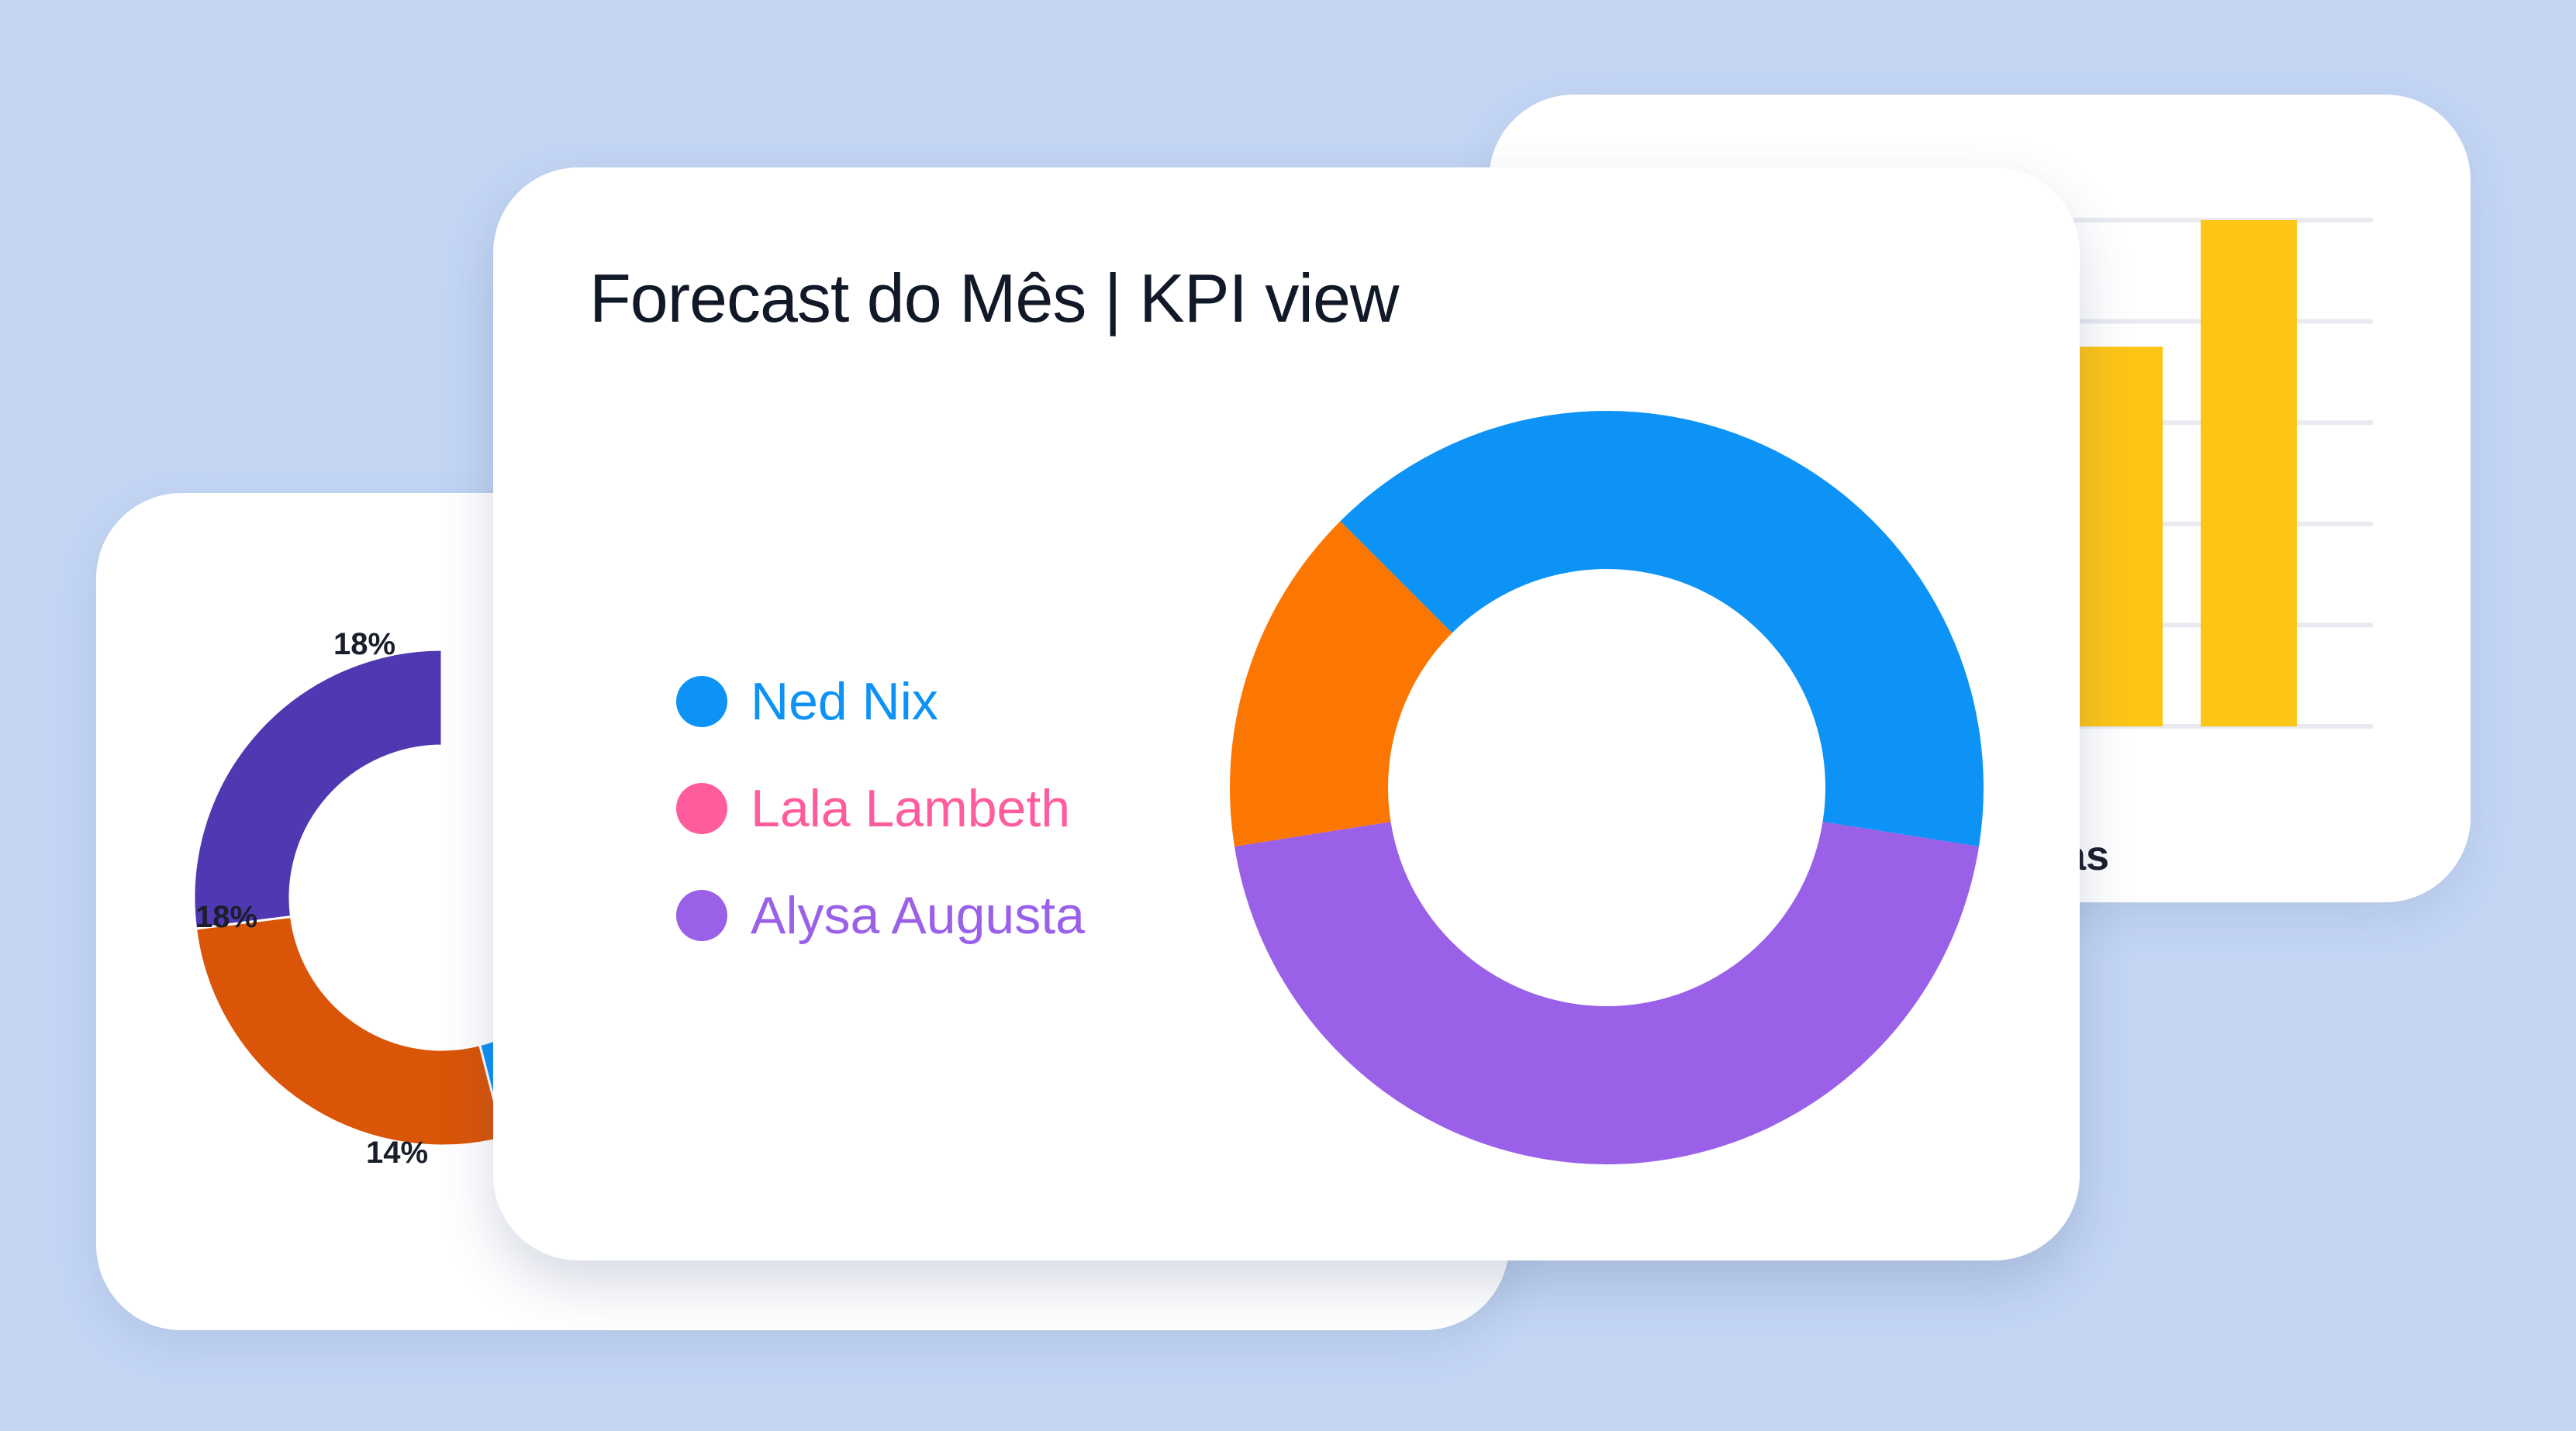 Image resolution: width=2576 pixels, height=1431 pixels. I want to click on legend-item: Lala Lambeth, so click(881, 808).